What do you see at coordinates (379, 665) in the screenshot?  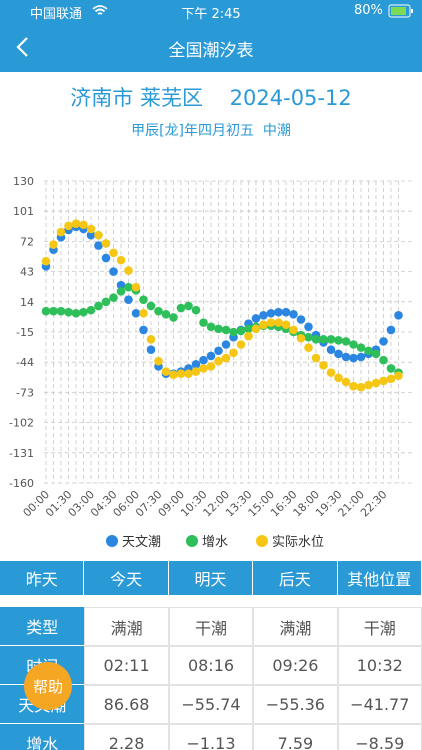 I see `table-cell: 10:32` at bounding box center [379, 665].